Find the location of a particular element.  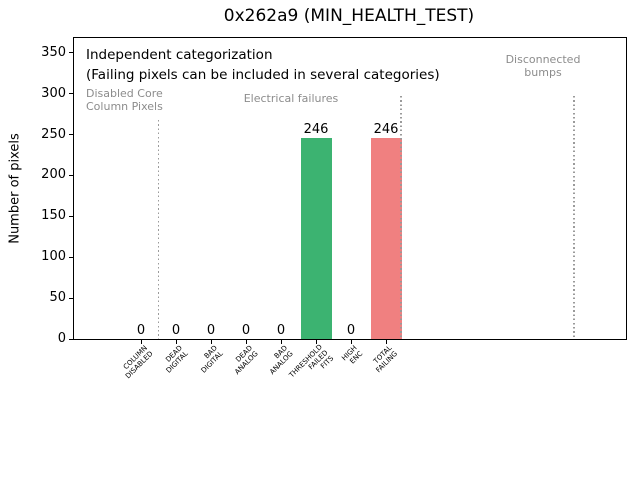

x-tick-label-text: TOTAL FAILING is located at coordinates (386, 359).